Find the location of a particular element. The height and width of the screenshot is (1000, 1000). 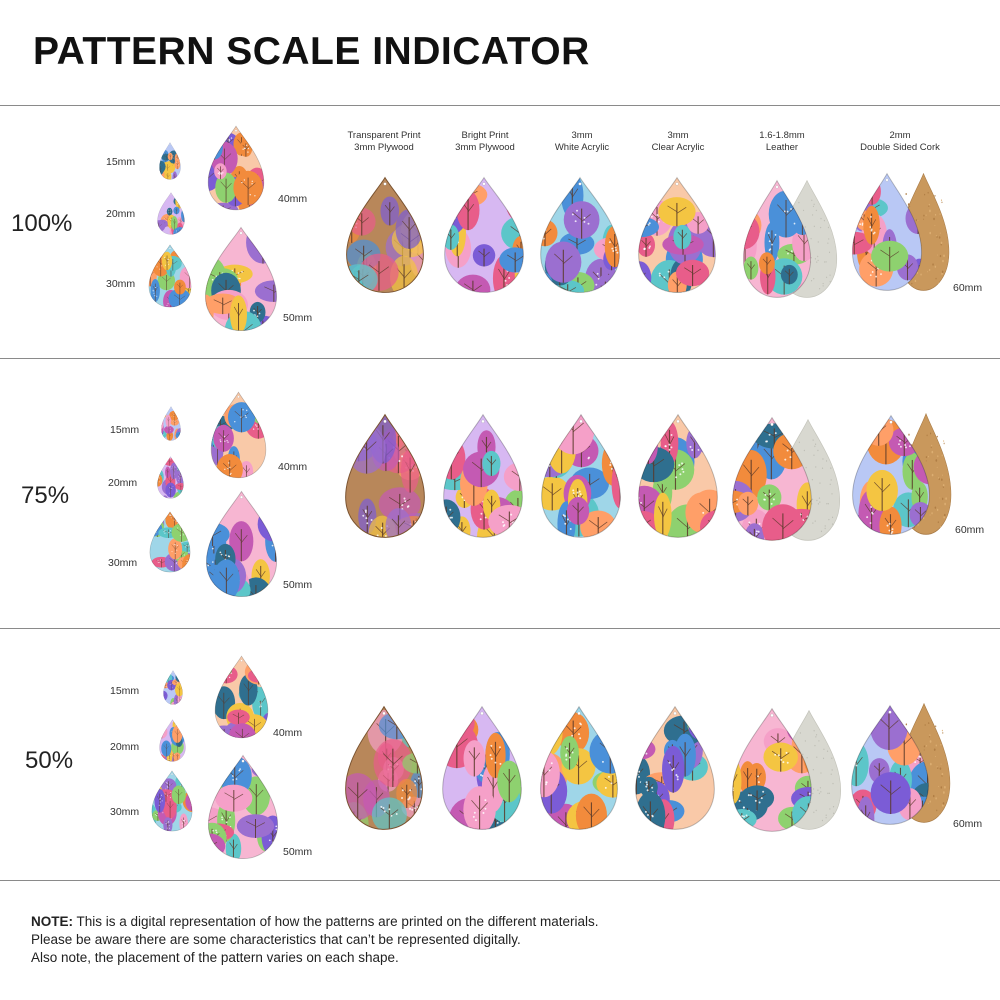

material-label-leather: 1.6-1.8mm Leather is located at coordinates (782, 141).